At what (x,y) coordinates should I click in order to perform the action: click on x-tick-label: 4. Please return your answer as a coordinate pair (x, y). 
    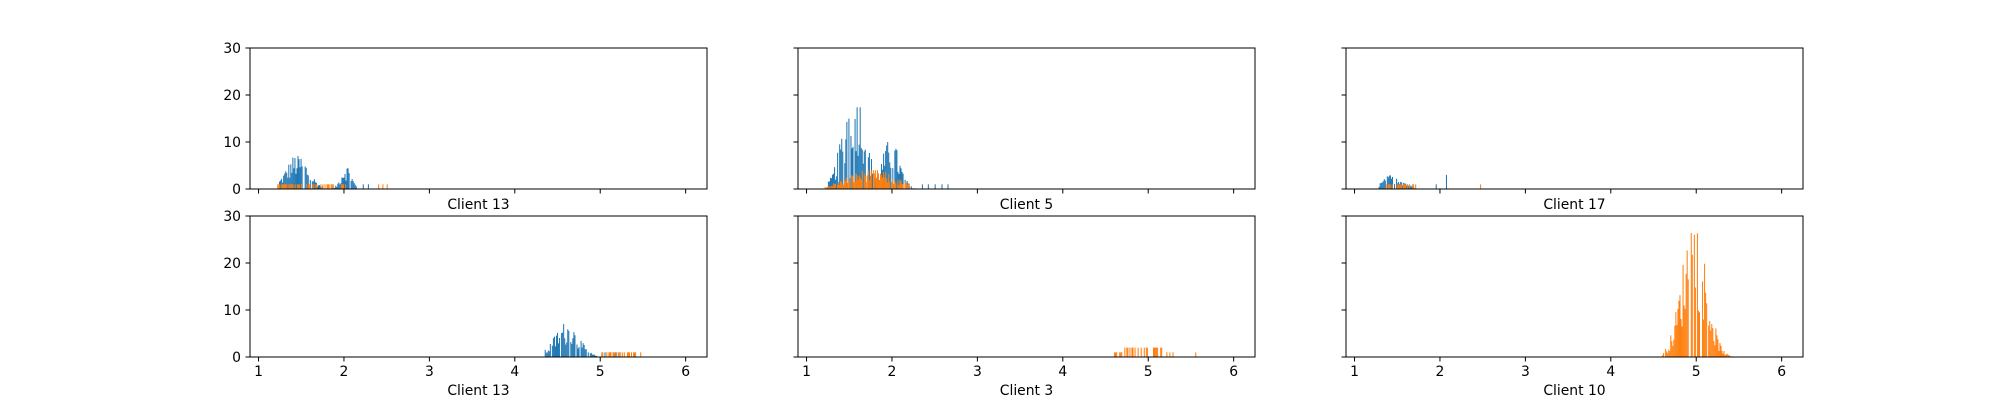
    Looking at the image, I should click on (1610, 372).